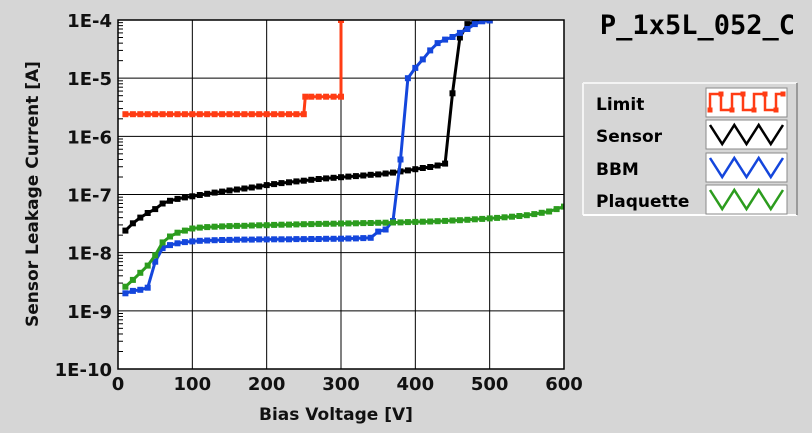 The width and height of the screenshot is (812, 433). What do you see at coordinates (341, 384) in the screenshot?
I see `x-tick-label: 300` at bounding box center [341, 384].